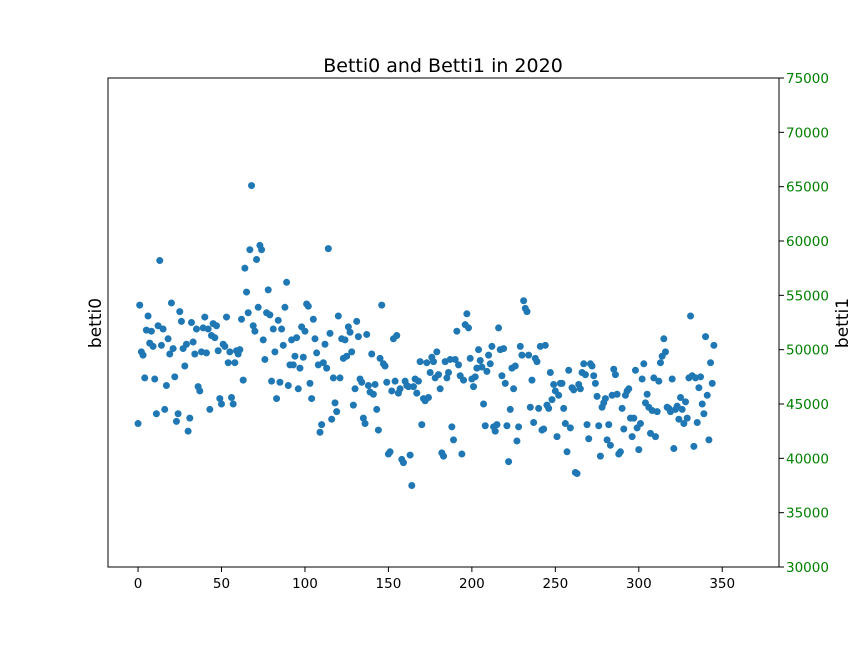 The width and height of the screenshot is (864, 653). What do you see at coordinates (138, 584) in the screenshot?
I see `x-tick-label: 0` at bounding box center [138, 584].